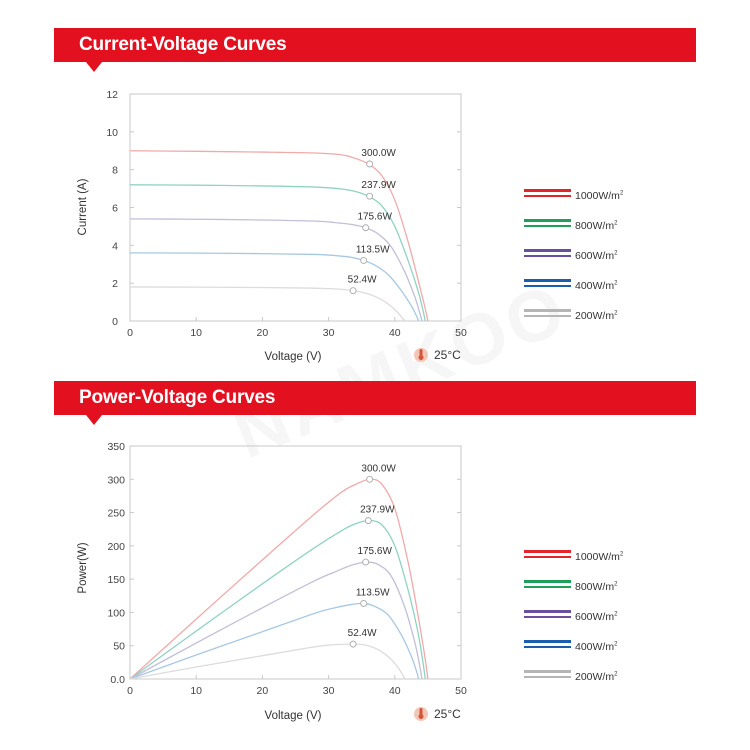 The image size is (750, 750). What do you see at coordinates (115, 322) in the screenshot?
I see `y-tick-label: 0` at bounding box center [115, 322].